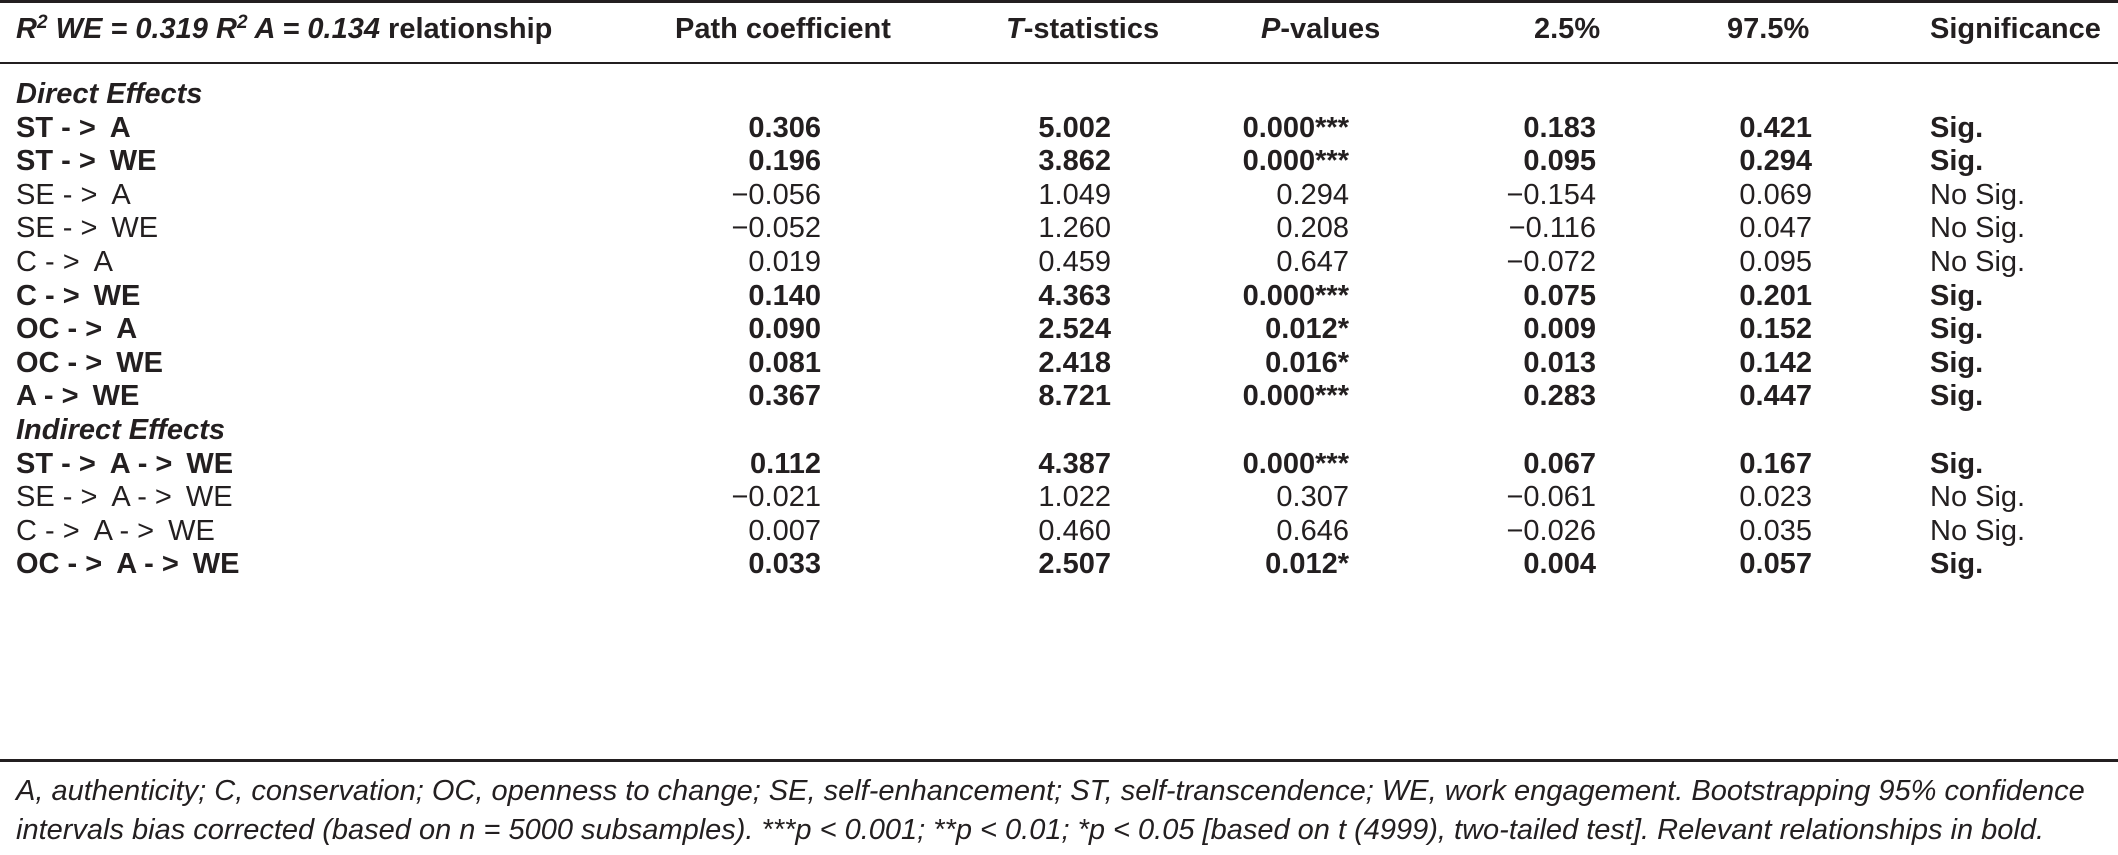 The image size is (2118, 855). I want to click on p-value-cell: 0.016*, so click(1307, 362).